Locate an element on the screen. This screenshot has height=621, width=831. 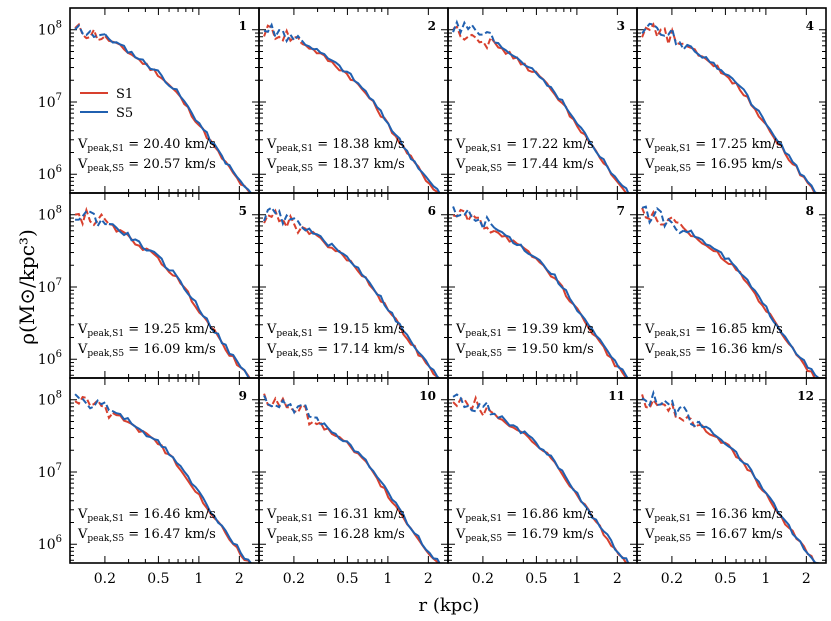
y-axis-label: ρ(M⊙/kpc³) is located at coordinates (27, 286).